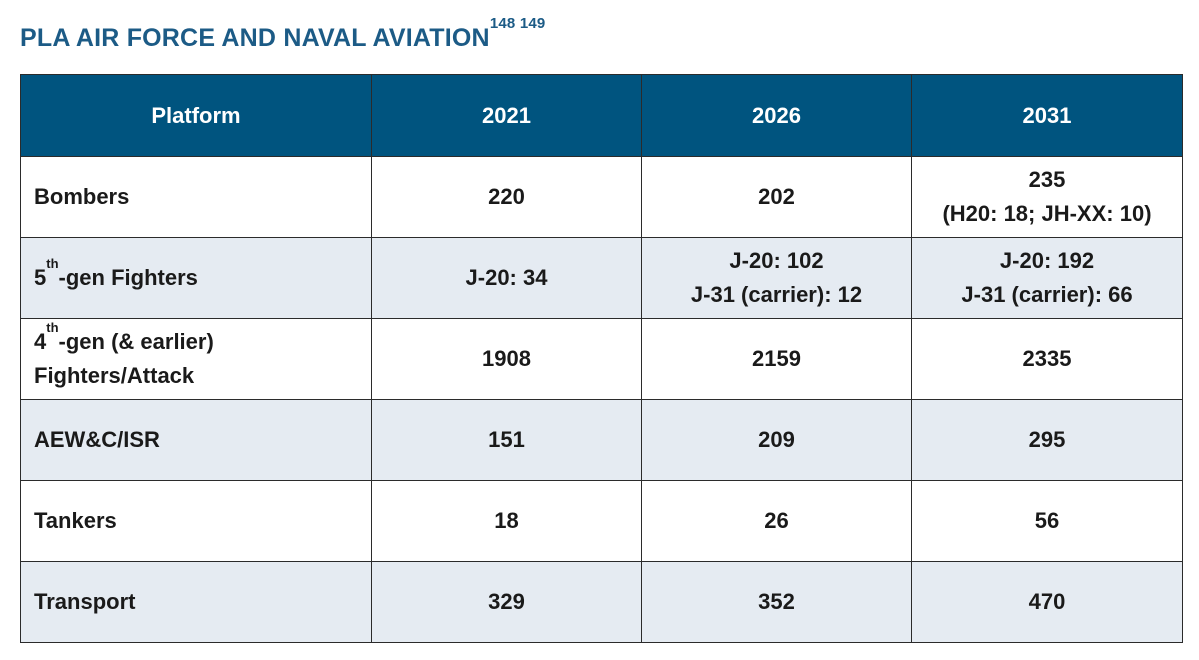  I want to click on platform-label-text: Tankers, so click(75, 520).